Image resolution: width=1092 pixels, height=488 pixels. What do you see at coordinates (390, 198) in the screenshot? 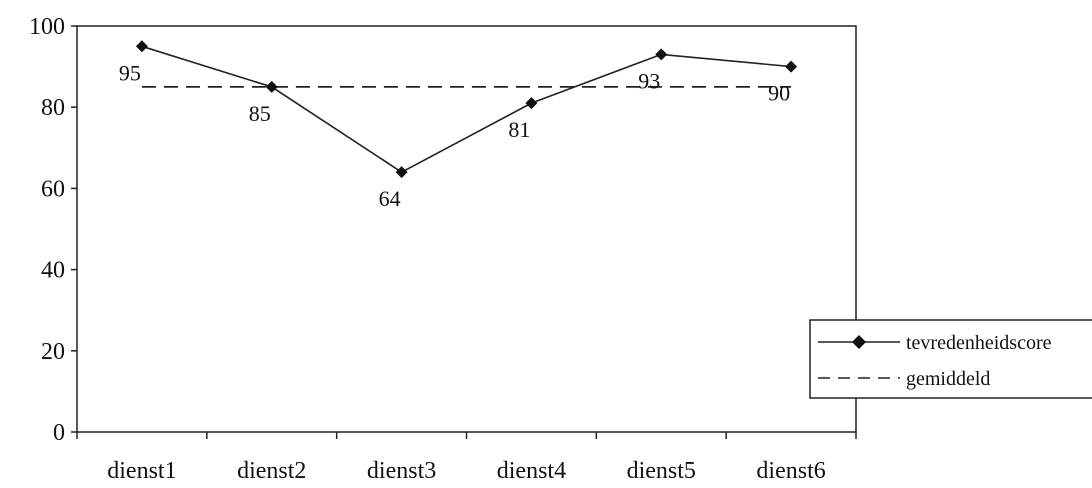
I see `data-label-dienst3: 64` at bounding box center [390, 198].